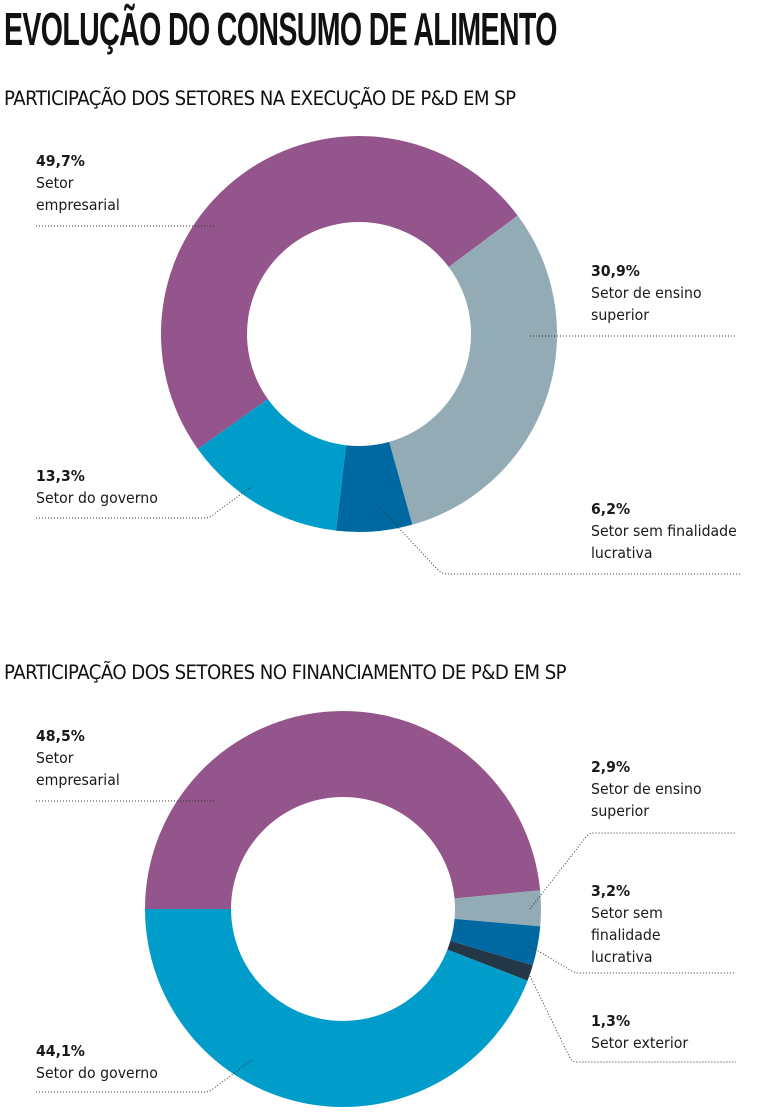  I want to click on label-c1-ensino: 30,9% Setor de ensino superior, so click(646, 293).